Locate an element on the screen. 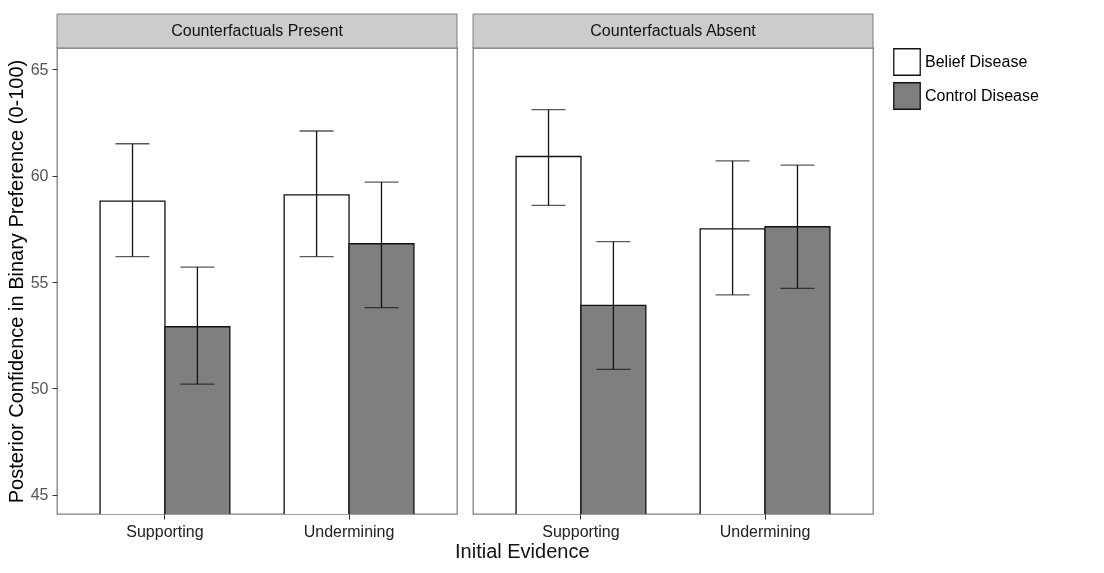 The image size is (1104, 573). y-tick-label: 55 is located at coordinates (39, 282).